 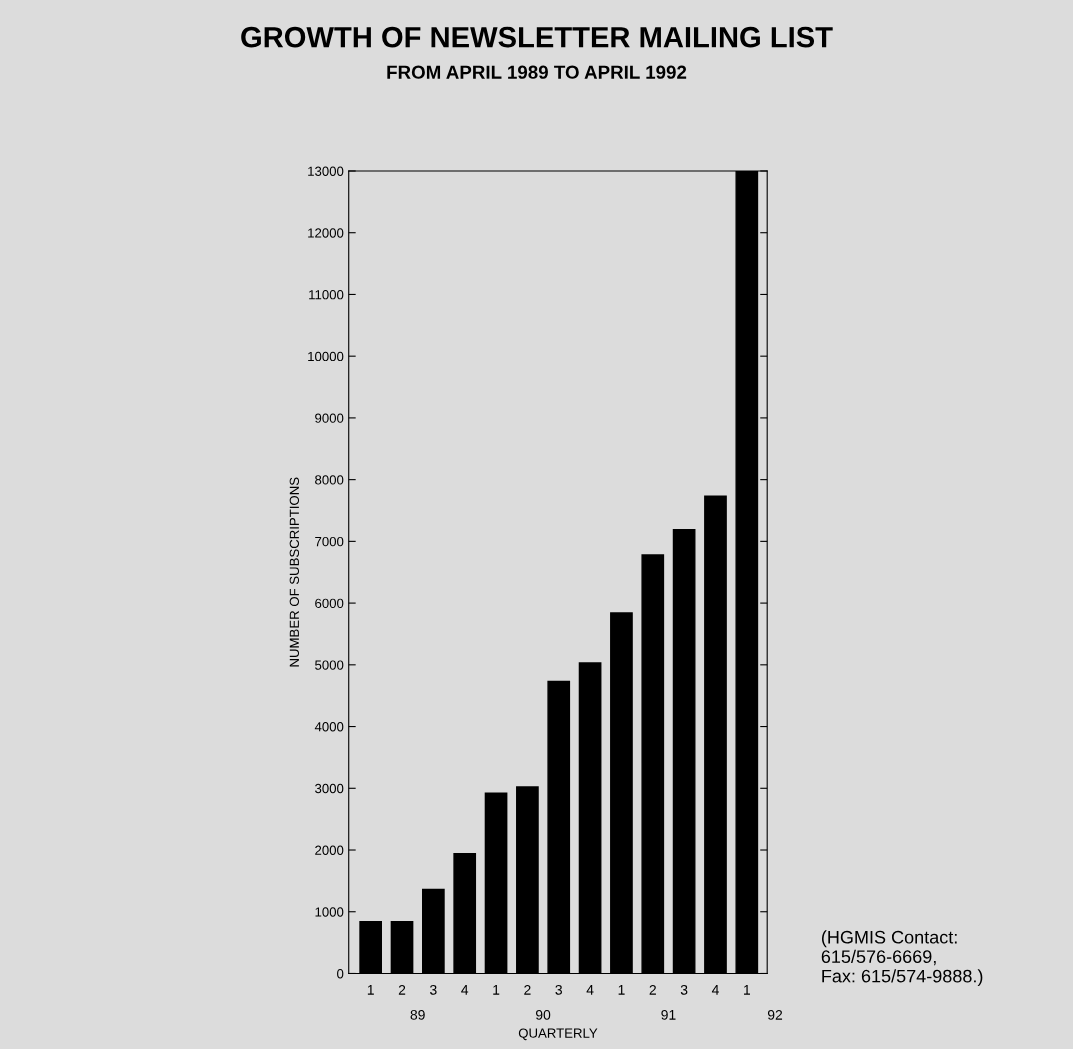 I want to click on text: 89, so click(x=417, y=1014).